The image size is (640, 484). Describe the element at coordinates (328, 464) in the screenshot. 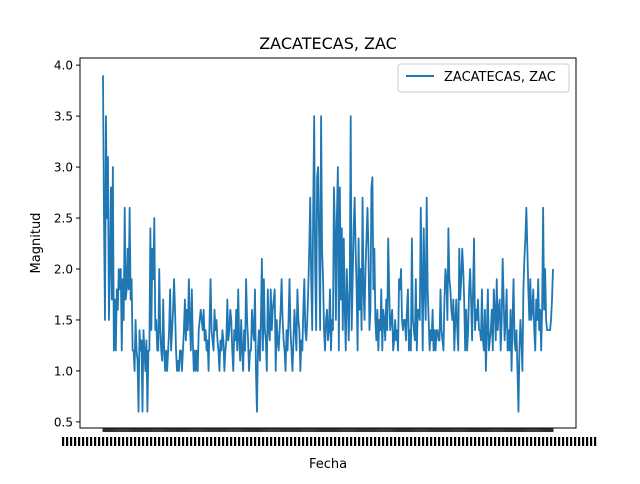

I see `x-axis-label: Fecha` at that location.